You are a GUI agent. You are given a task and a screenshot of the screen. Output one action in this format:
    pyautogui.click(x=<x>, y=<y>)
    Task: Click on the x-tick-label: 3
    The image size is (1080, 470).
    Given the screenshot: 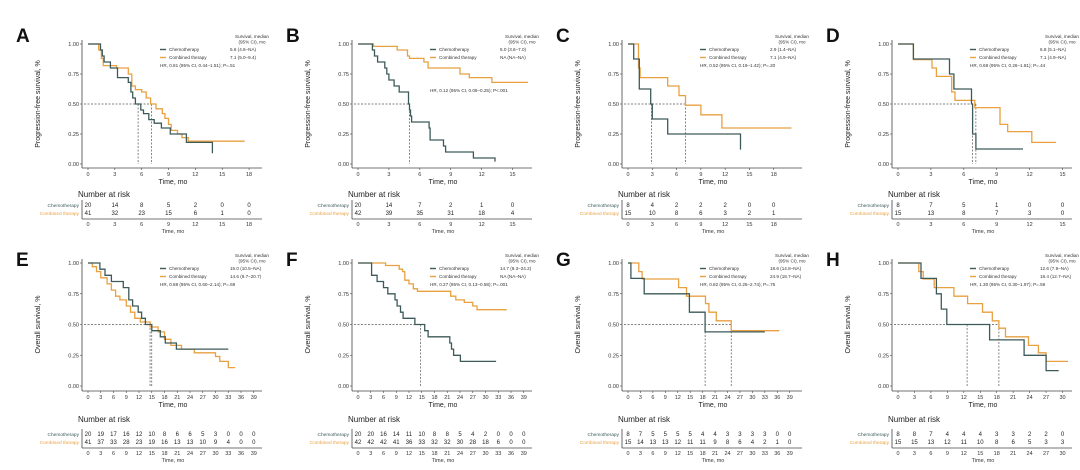 What is the action you would take?
    pyautogui.click(x=930, y=175)
    